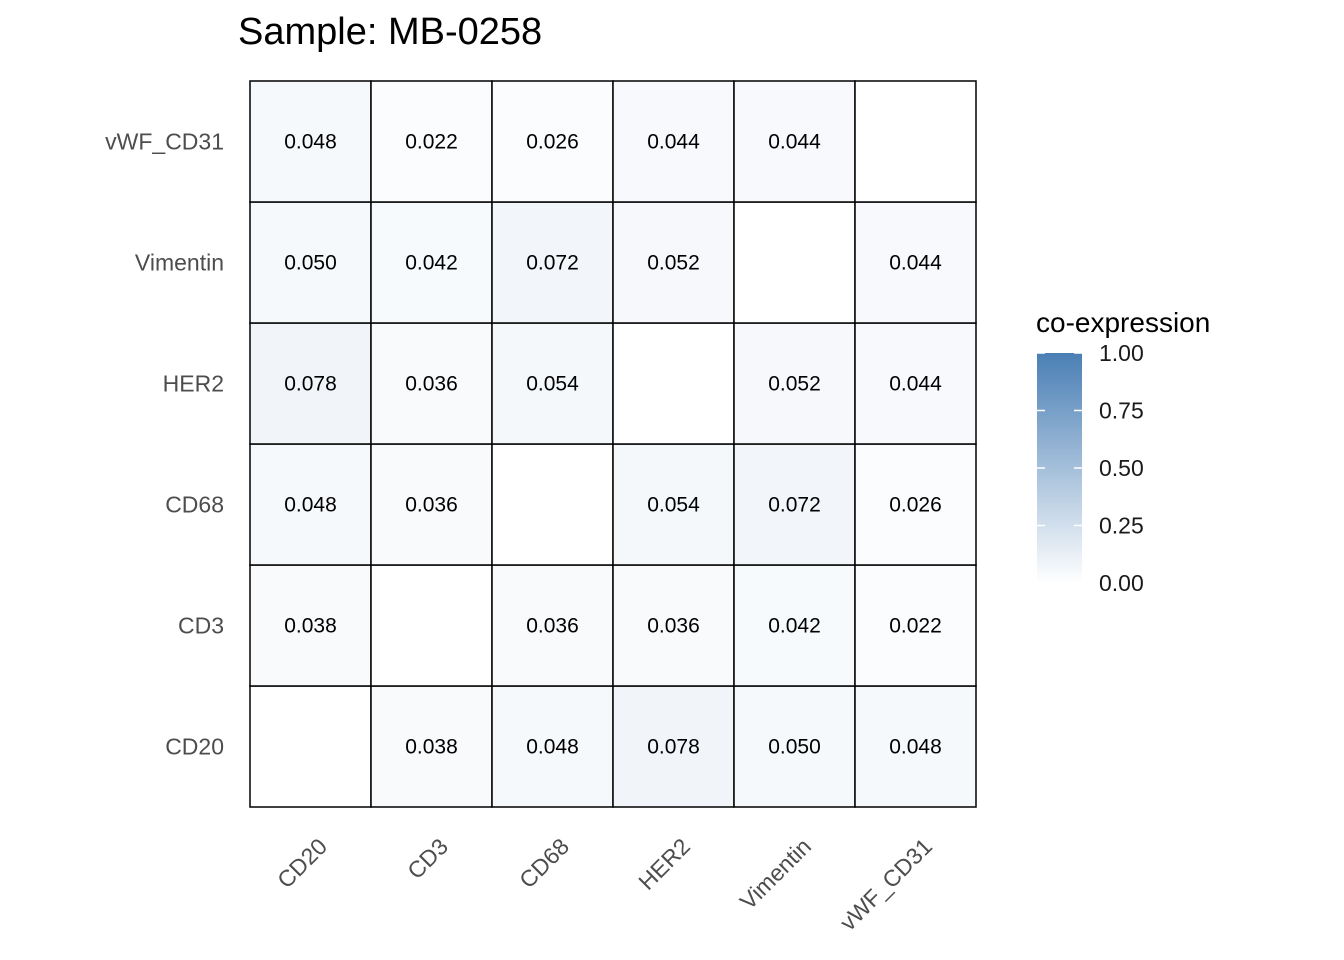  I want to click on legend-title: co-expression, so click(1123, 322).